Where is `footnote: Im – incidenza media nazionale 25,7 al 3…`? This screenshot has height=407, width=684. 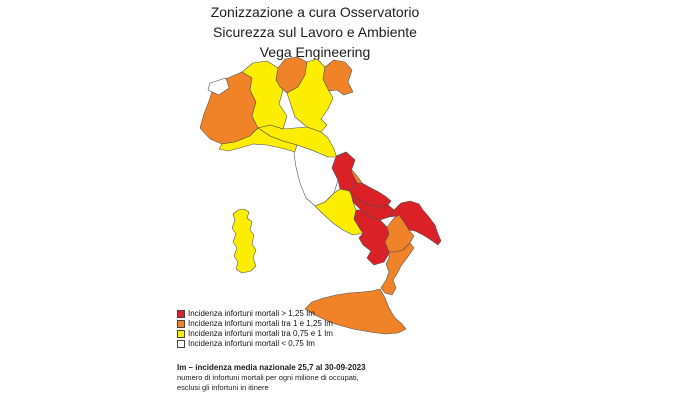 footnote: Im – incidenza media nazionale 25,7 al 3… is located at coordinates (271, 378).